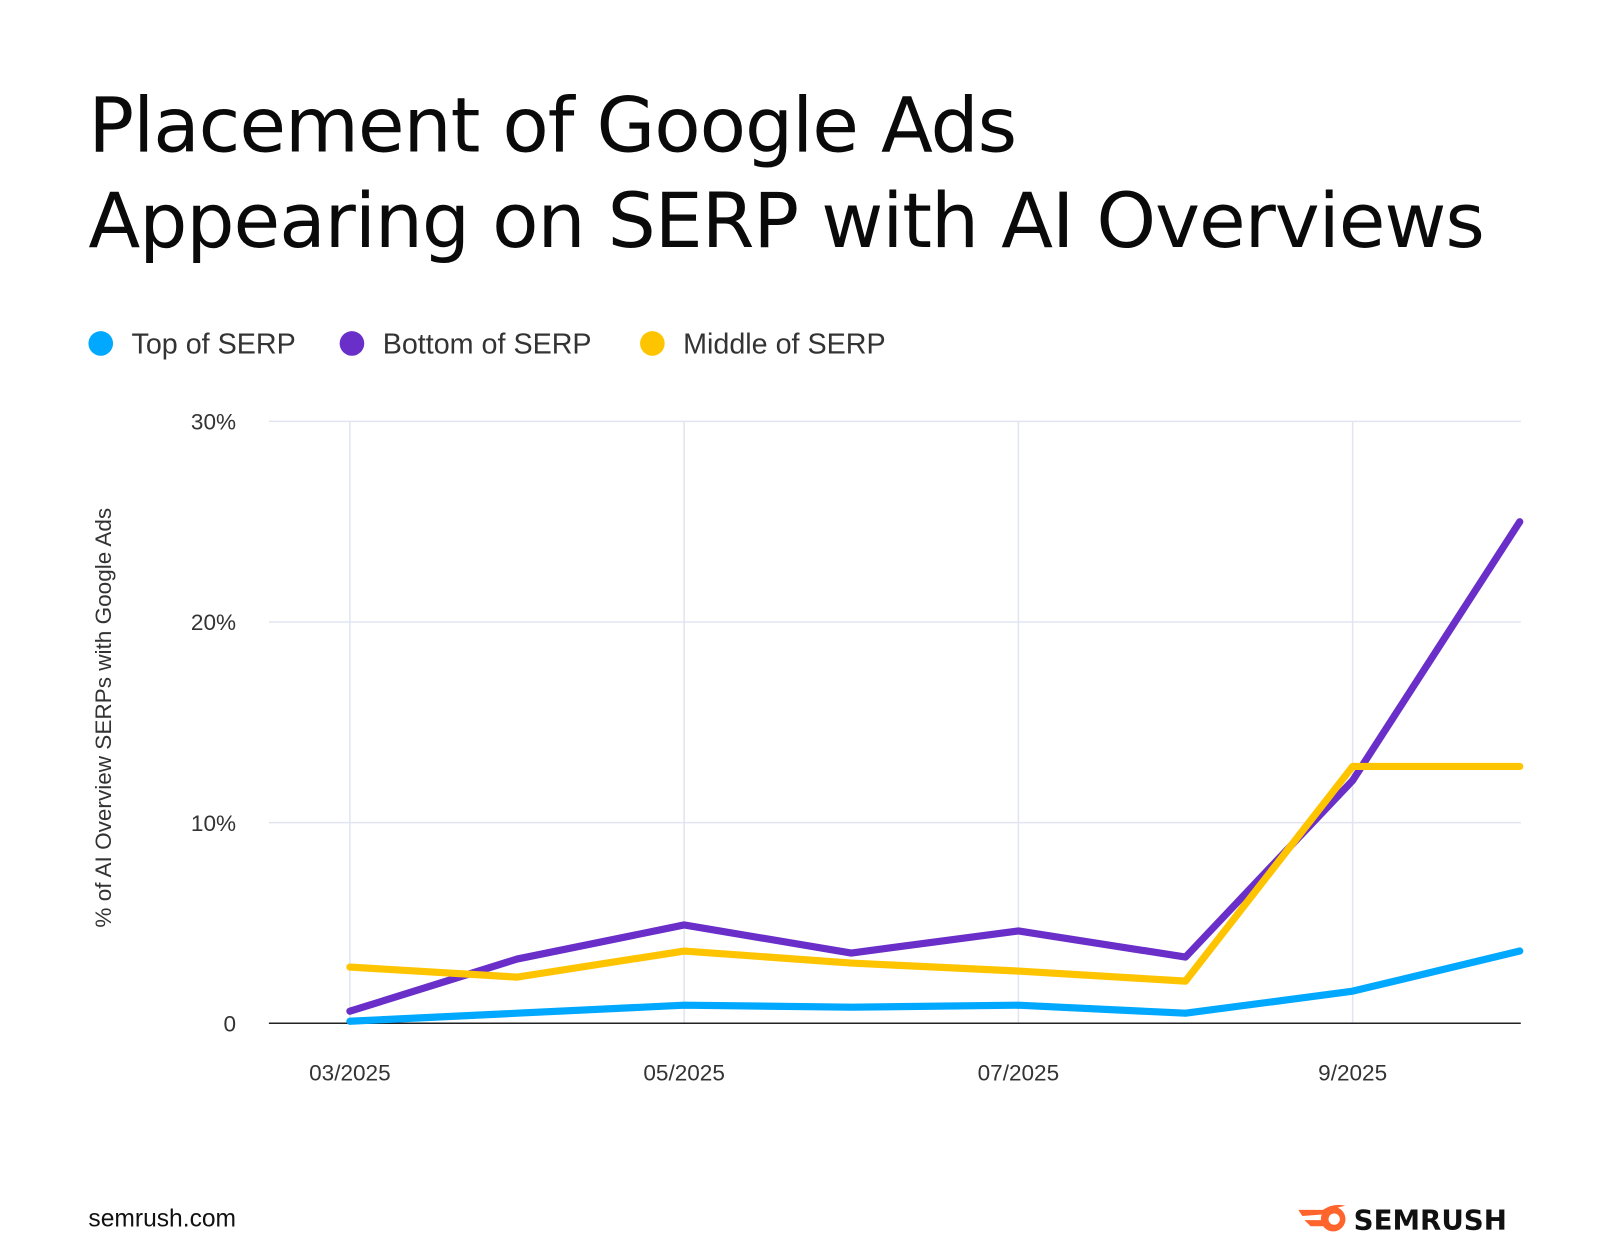  Describe the element at coordinates (1019, 1073) in the screenshot. I see `x-tick-label: 07/2025` at that location.